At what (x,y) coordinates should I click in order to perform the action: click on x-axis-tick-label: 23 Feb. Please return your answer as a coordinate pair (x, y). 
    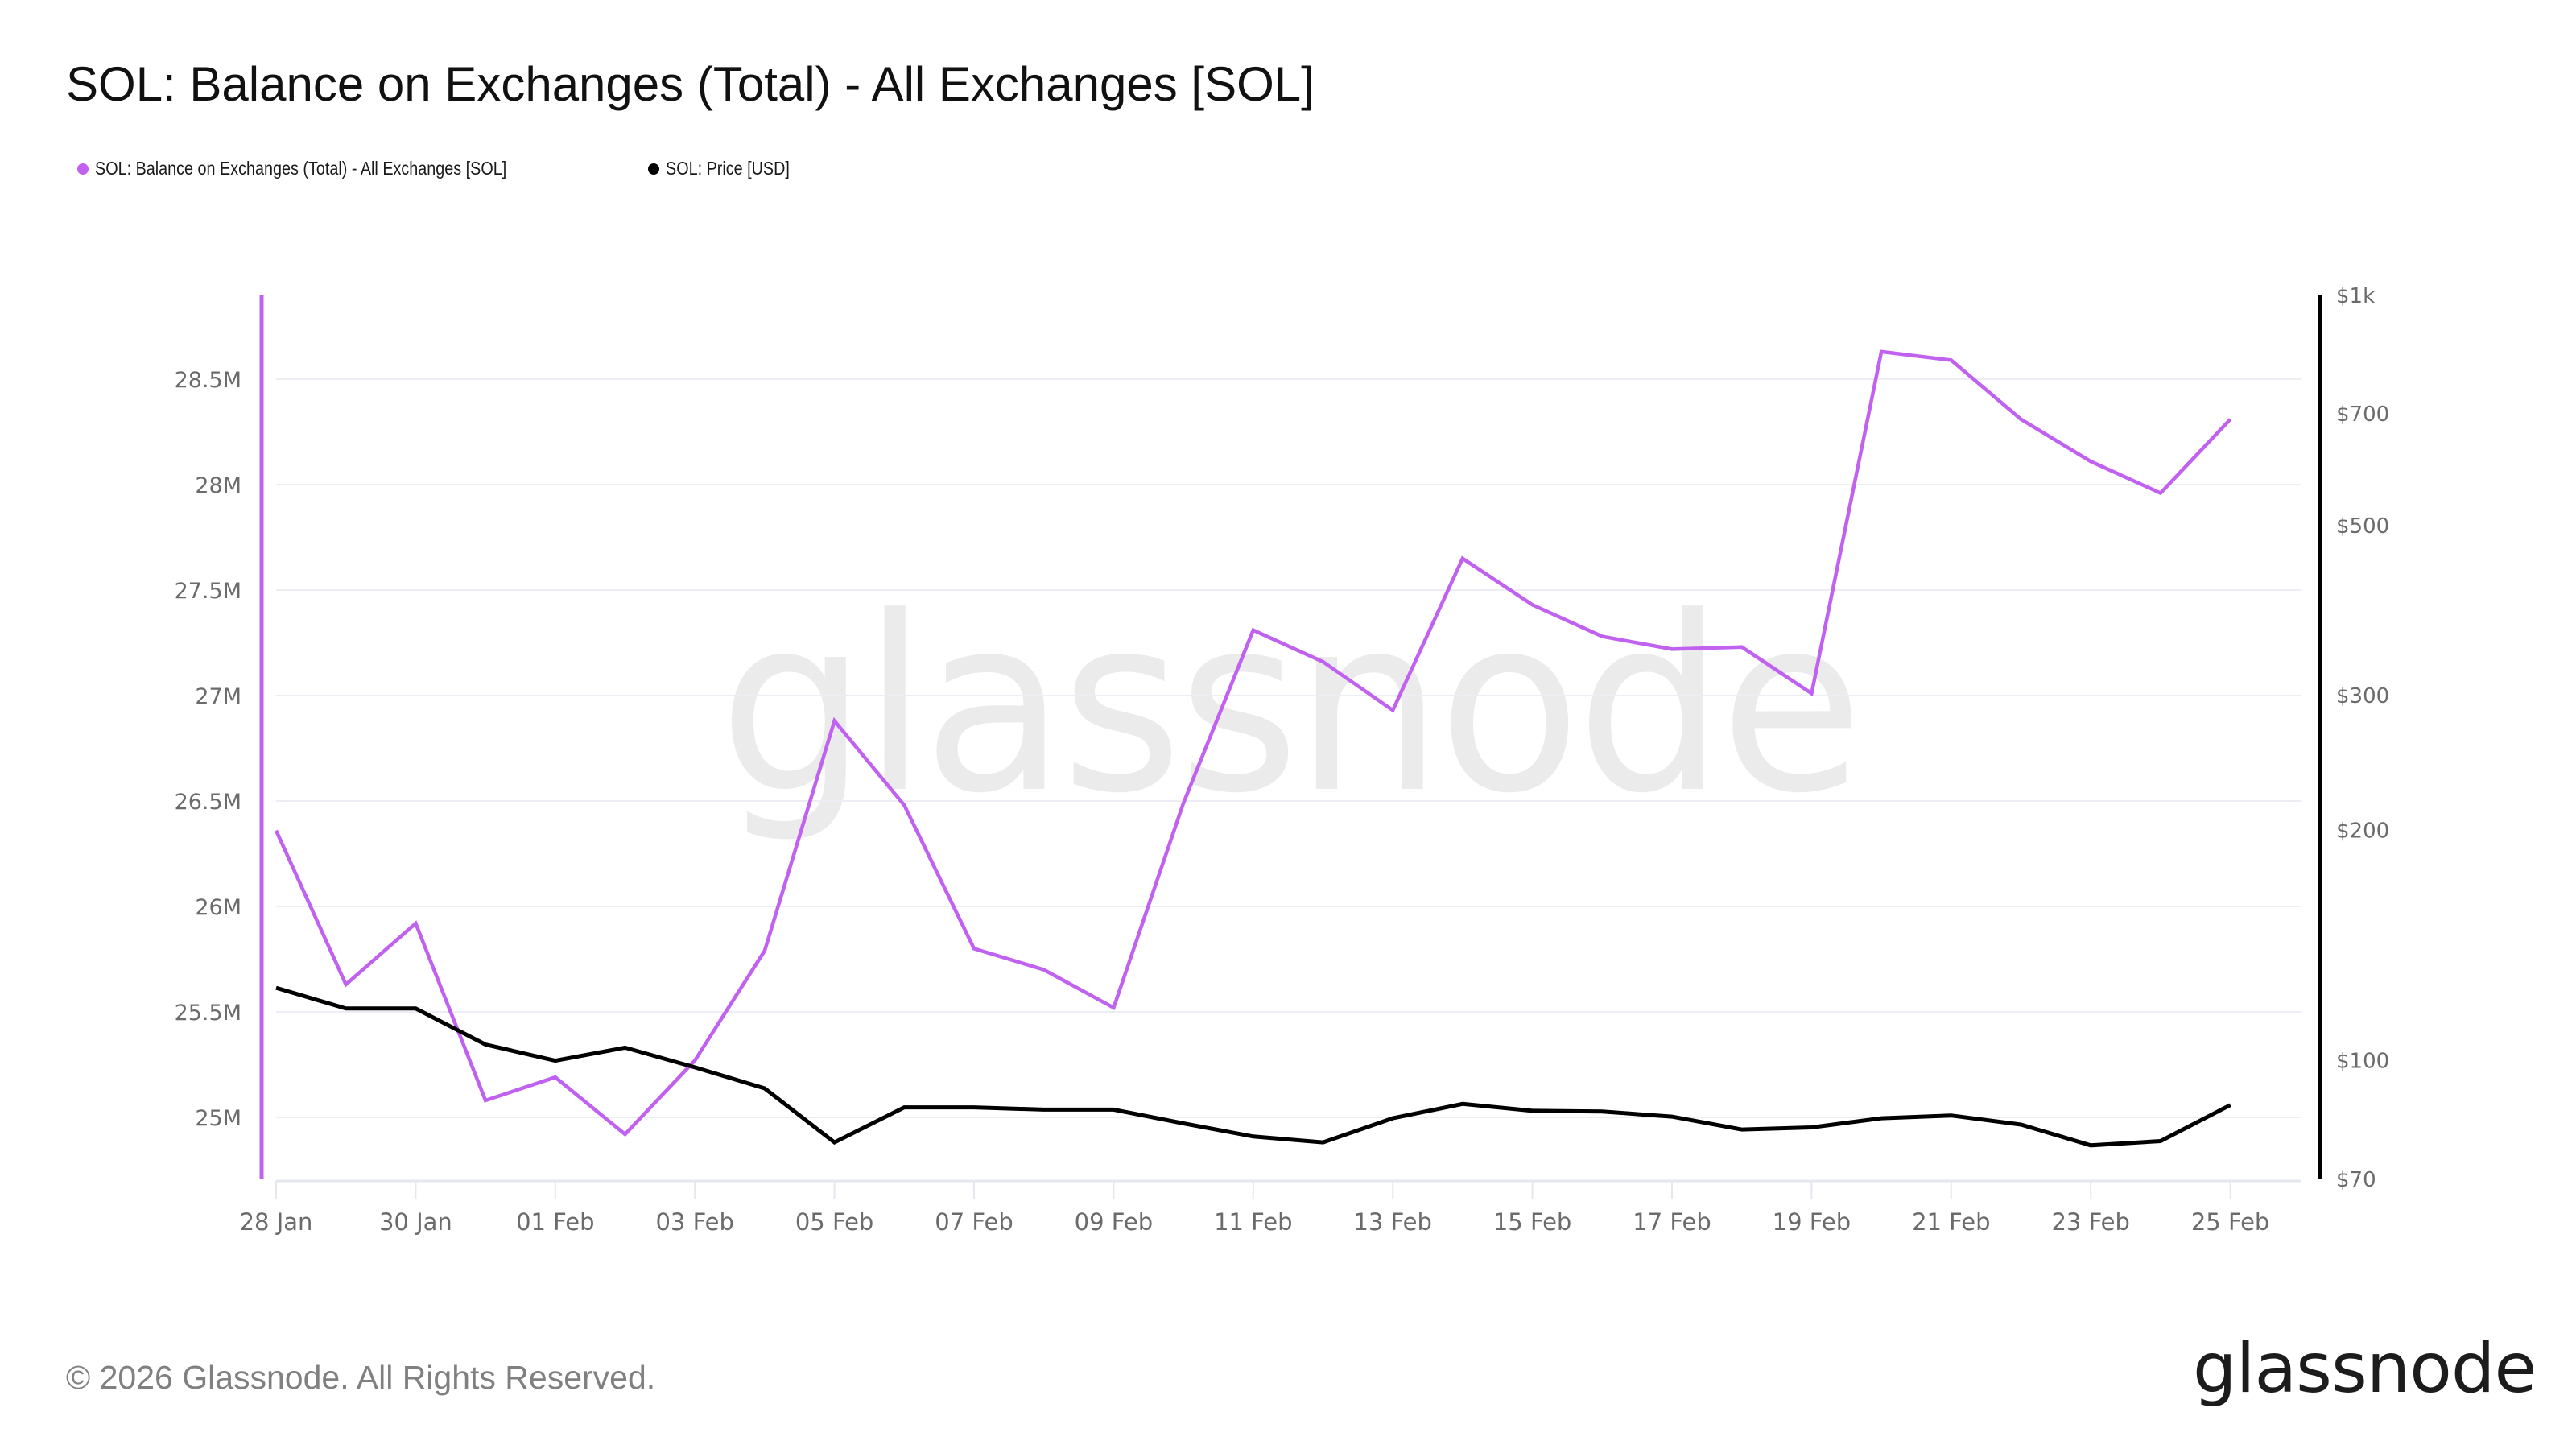
    Looking at the image, I should click on (2090, 1222).